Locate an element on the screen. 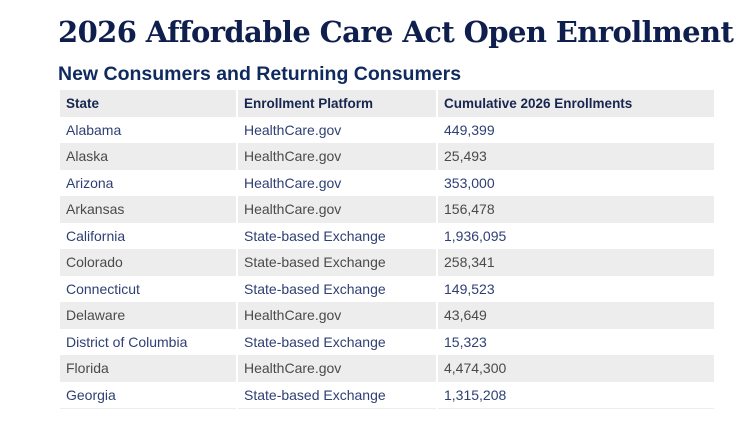 Image resolution: width=750 pixels, height=423 pixels. state-cell: Florida is located at coordinates (148, 368).